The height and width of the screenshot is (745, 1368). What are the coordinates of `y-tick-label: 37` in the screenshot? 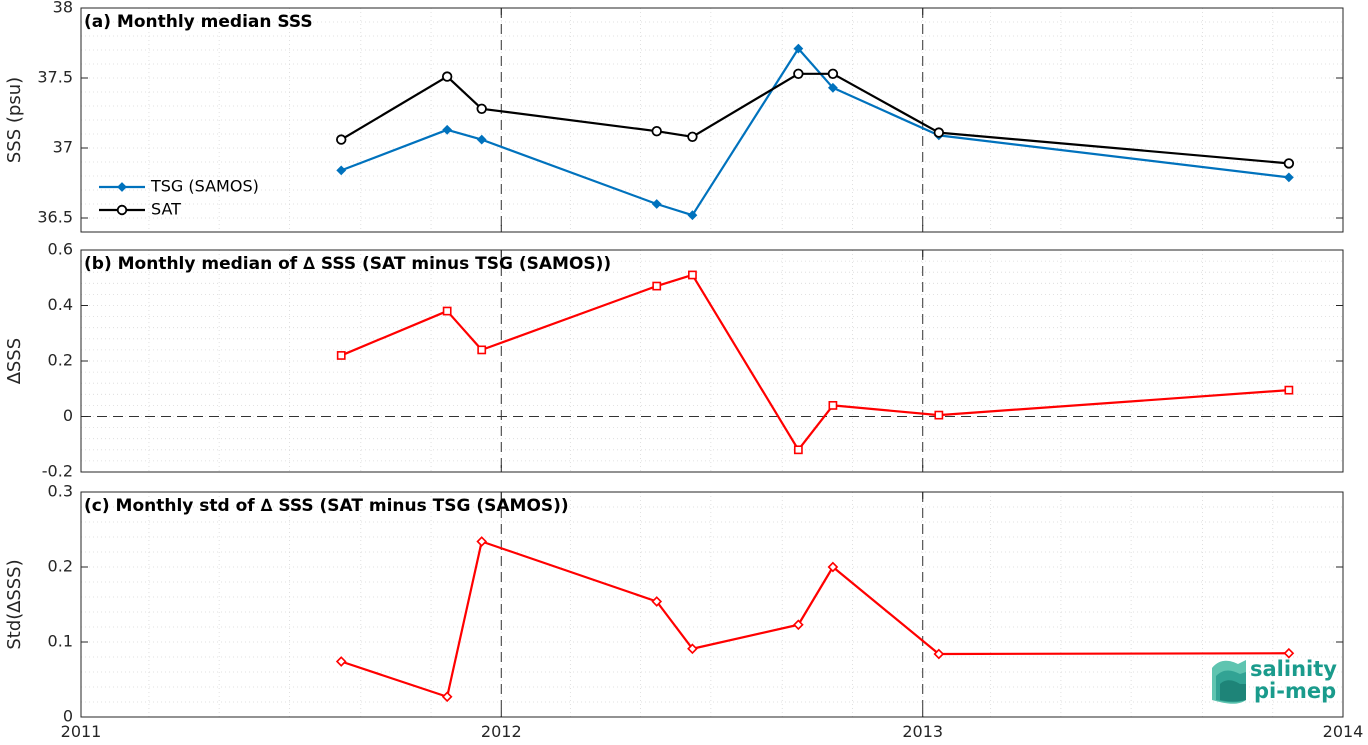 It's located at (63, 147).